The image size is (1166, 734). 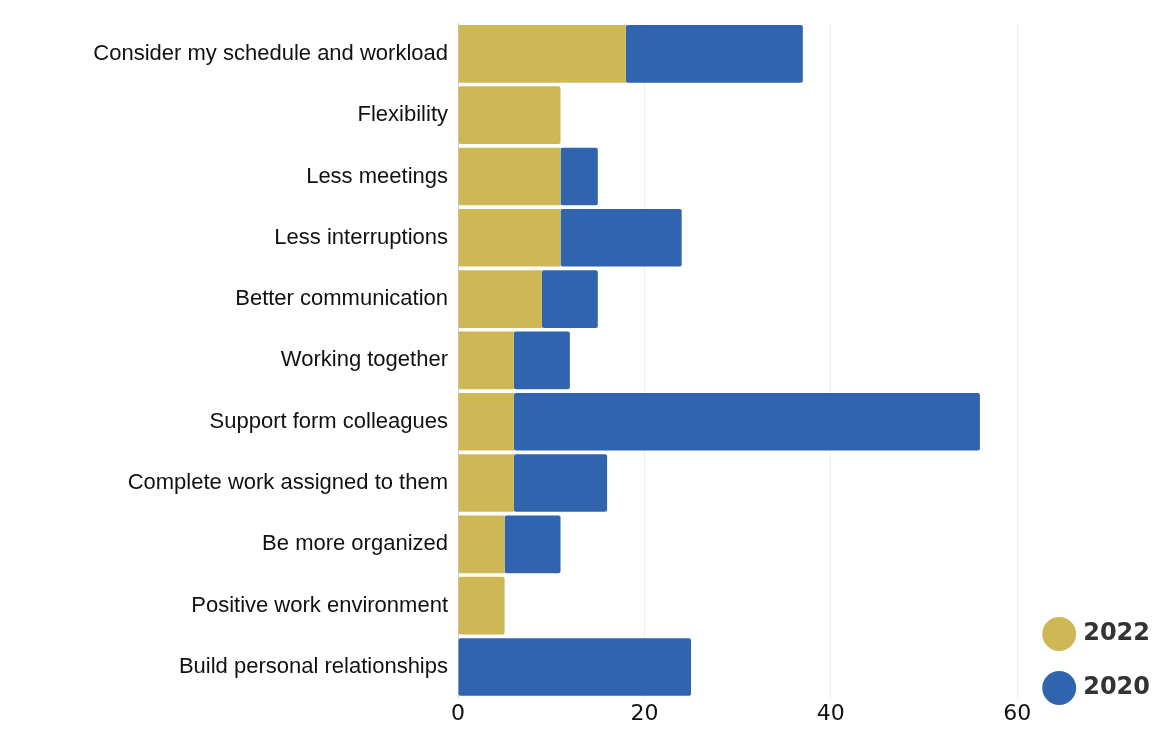 What do you see at coordinates (361, 236) in the screenshot?
I see `y-tick-label: Less interruptions` at bounding box center [361, 236].